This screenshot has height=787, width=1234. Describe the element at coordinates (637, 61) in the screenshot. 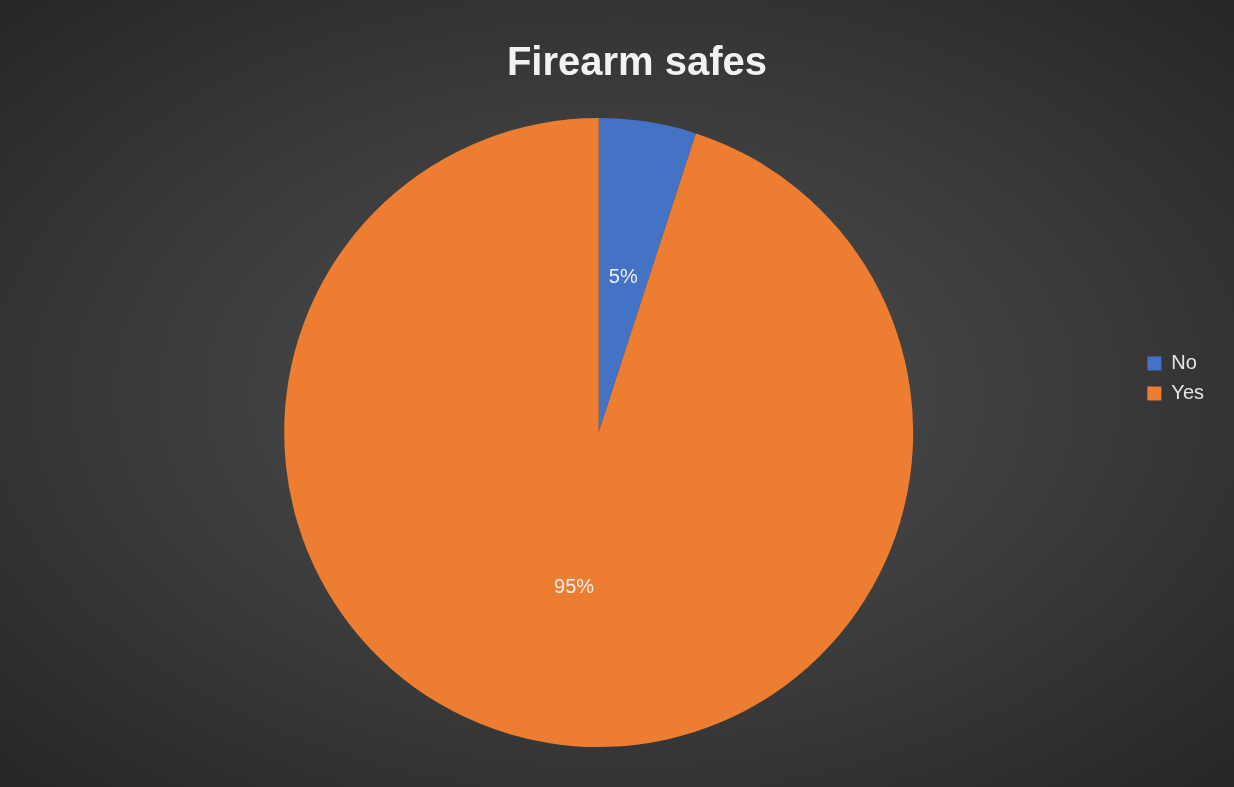

I see `chart-title: Firearm safes` at that location.